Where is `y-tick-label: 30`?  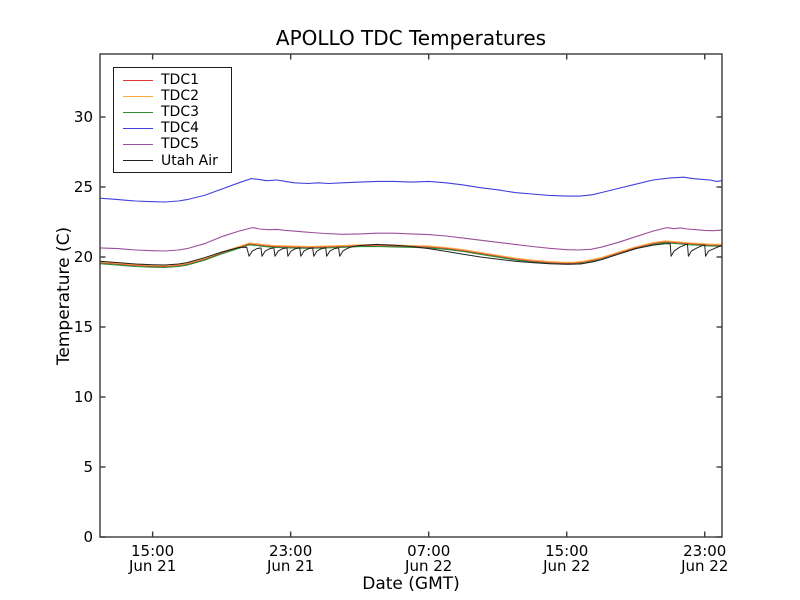
y-tick-label: 30 is located at coordinates (83, 117).